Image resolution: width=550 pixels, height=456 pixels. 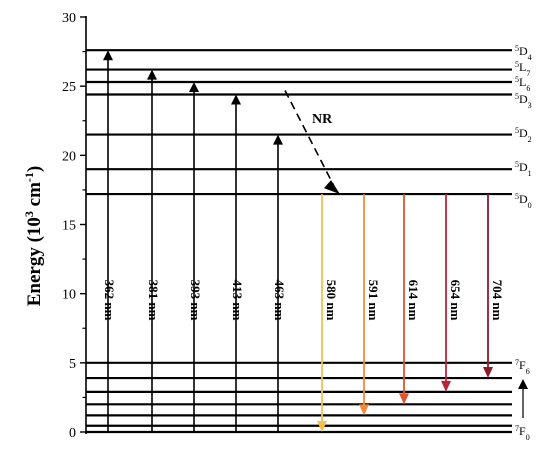 What do you see at coordinates (413, 300) in the screenshot?
I see `emission-wavelength-label: 614 nm` at bounding box center [413, 300].